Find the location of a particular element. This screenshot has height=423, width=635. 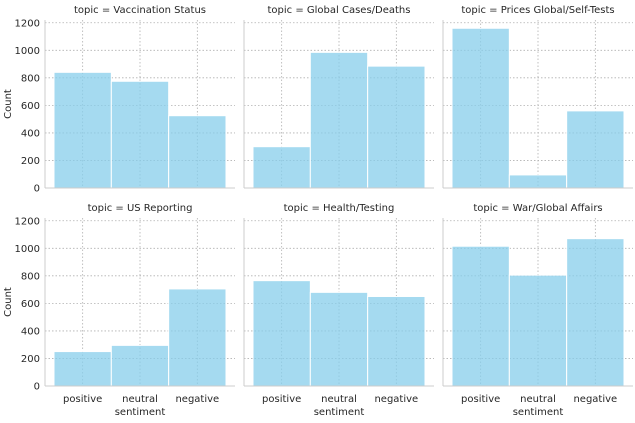

facet-panel: topic = Prices Global/Self-Tests is located at coordinates (537, 97).